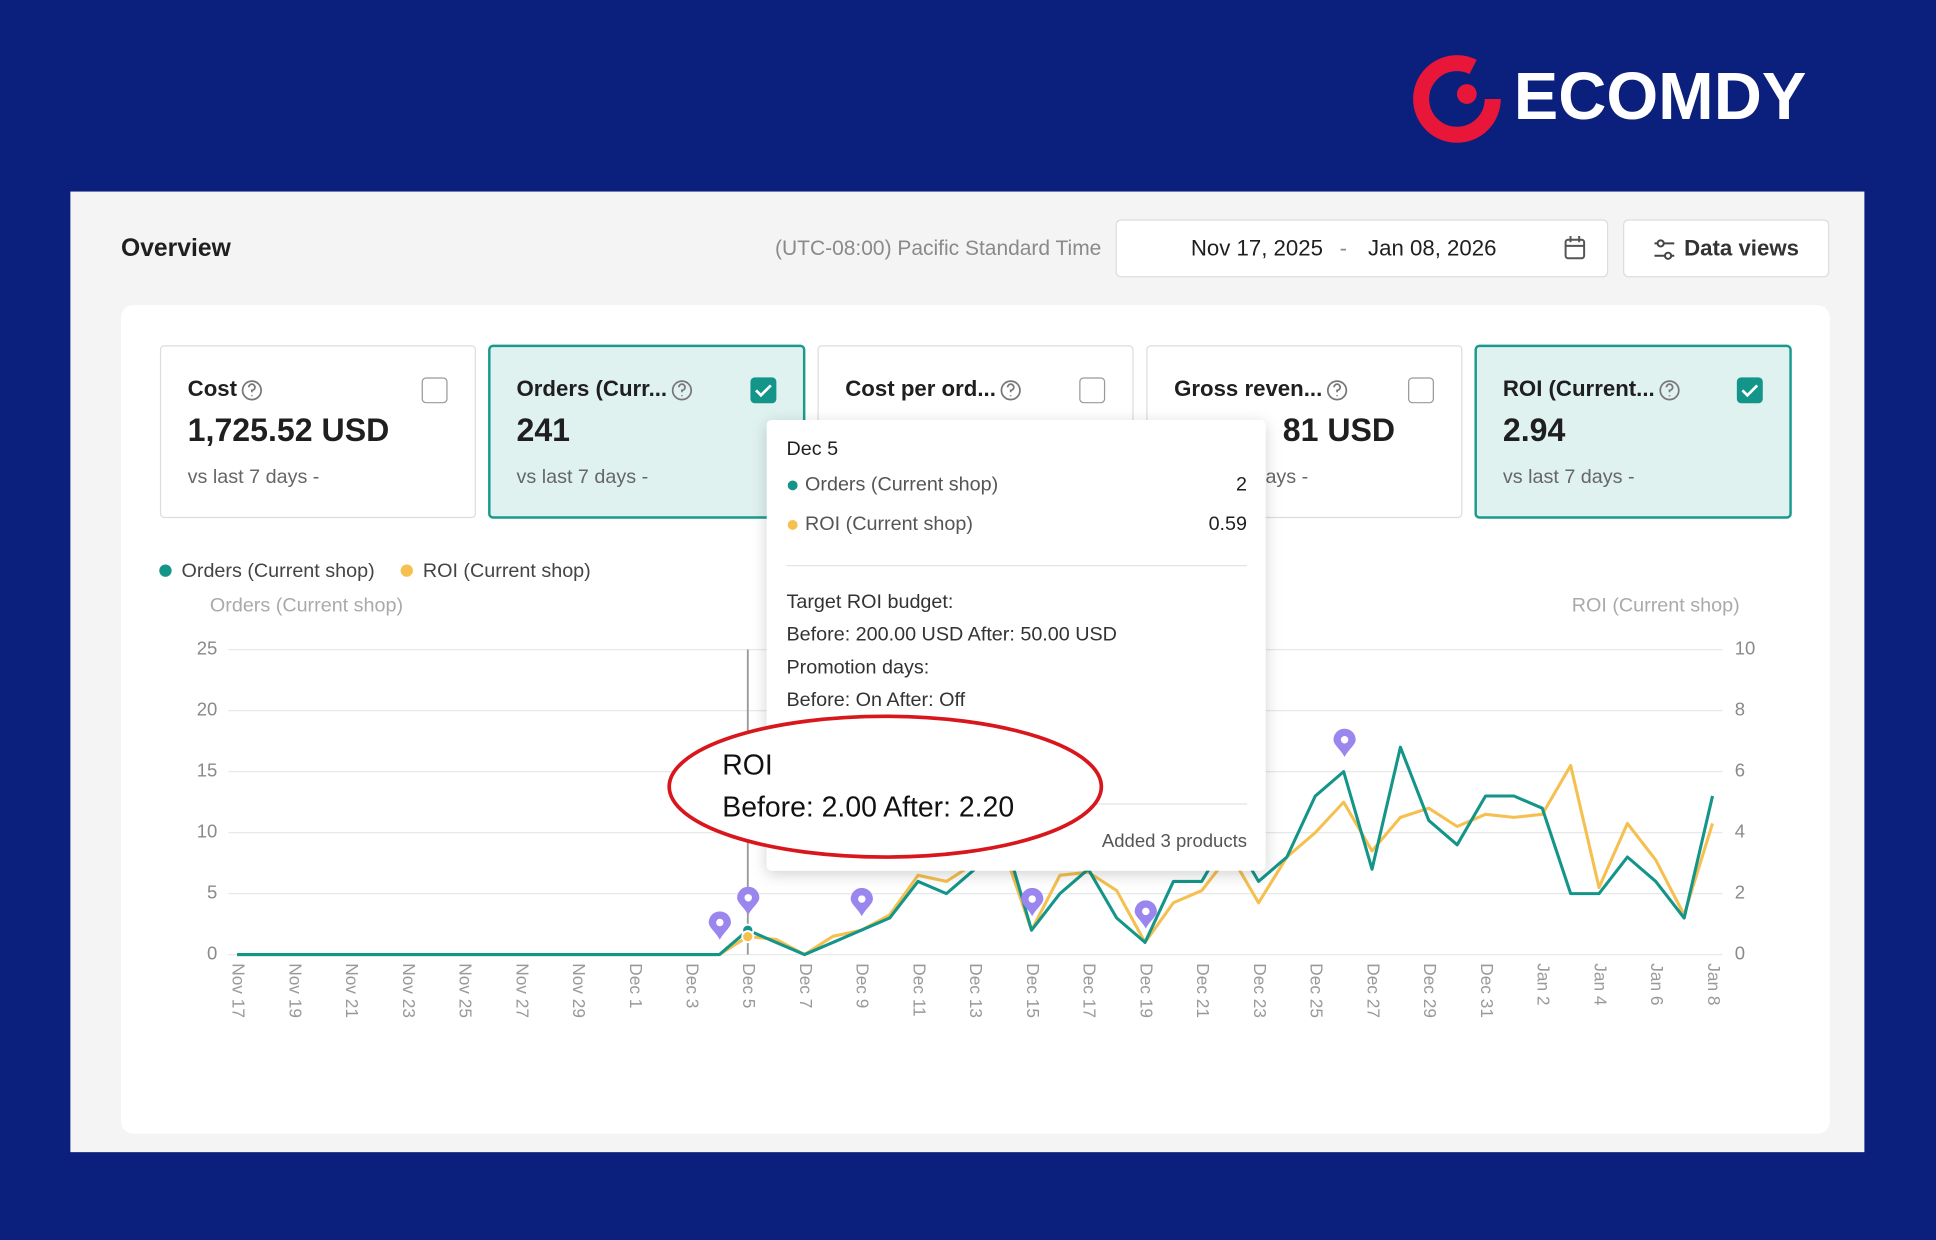 Image resolution: width=1936 pixels, height=1240 pixels. I want to click on x-tick-label: Dec 1, so click(636, 985).